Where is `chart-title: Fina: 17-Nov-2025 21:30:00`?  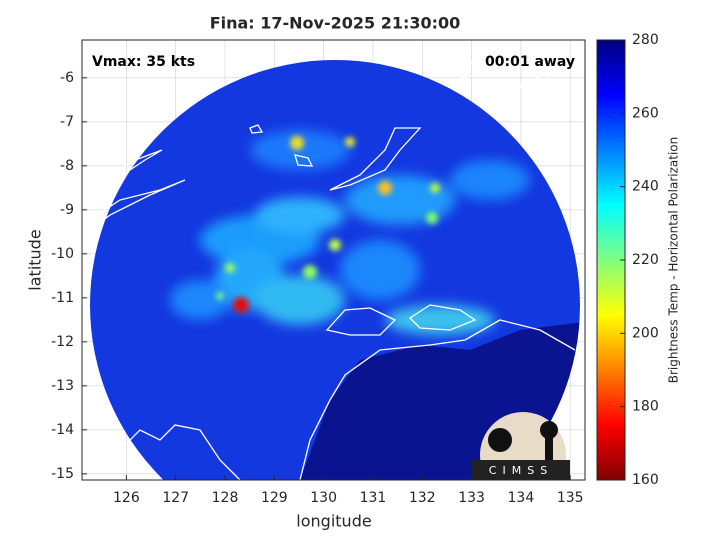 chart-title: Fina: 17-Nov-2025 21:30:00 is located at coordinates (335, 23).